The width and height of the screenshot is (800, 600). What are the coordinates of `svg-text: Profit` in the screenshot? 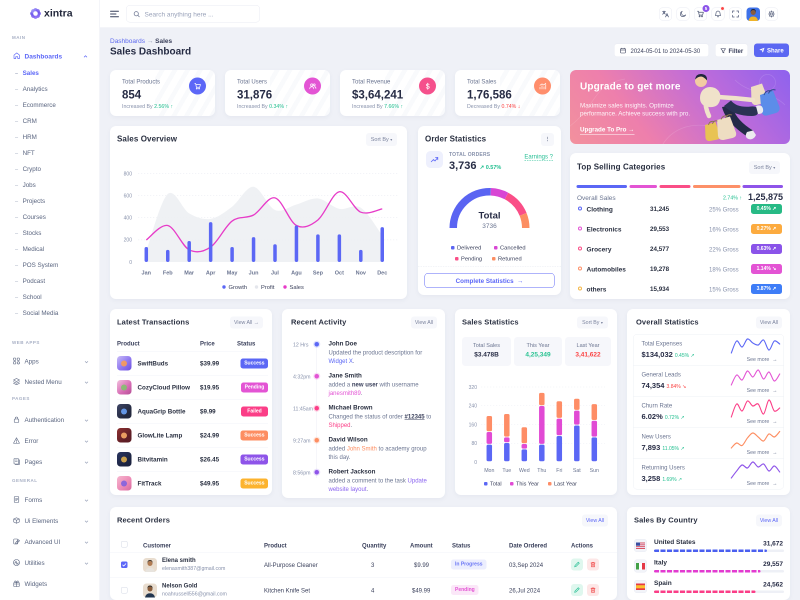 It's located at (268, 288).